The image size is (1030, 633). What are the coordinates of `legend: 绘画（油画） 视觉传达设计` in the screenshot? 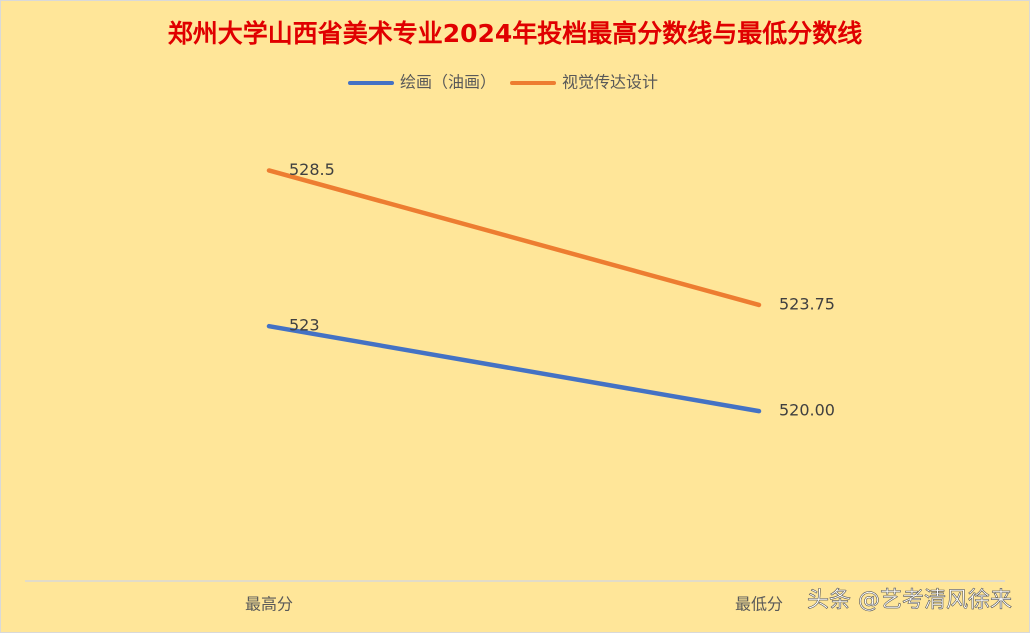 It's located at (503, 82).